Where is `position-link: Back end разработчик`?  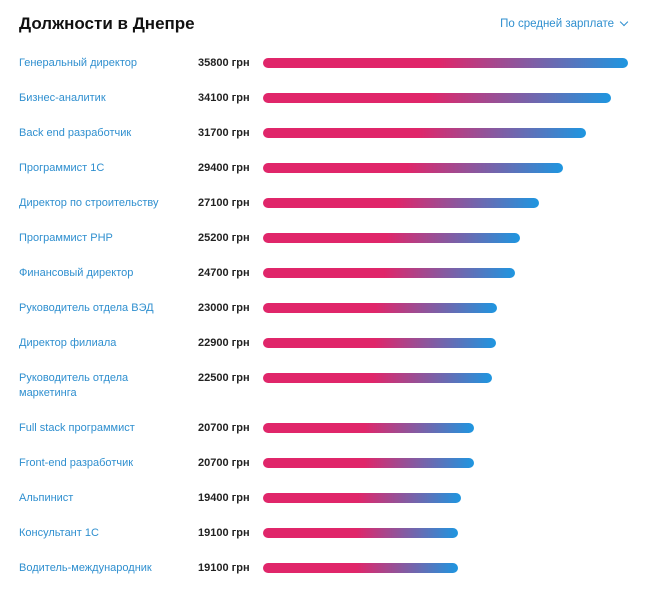
position-link: Back end разработчик is located at coordinates (75, 133).